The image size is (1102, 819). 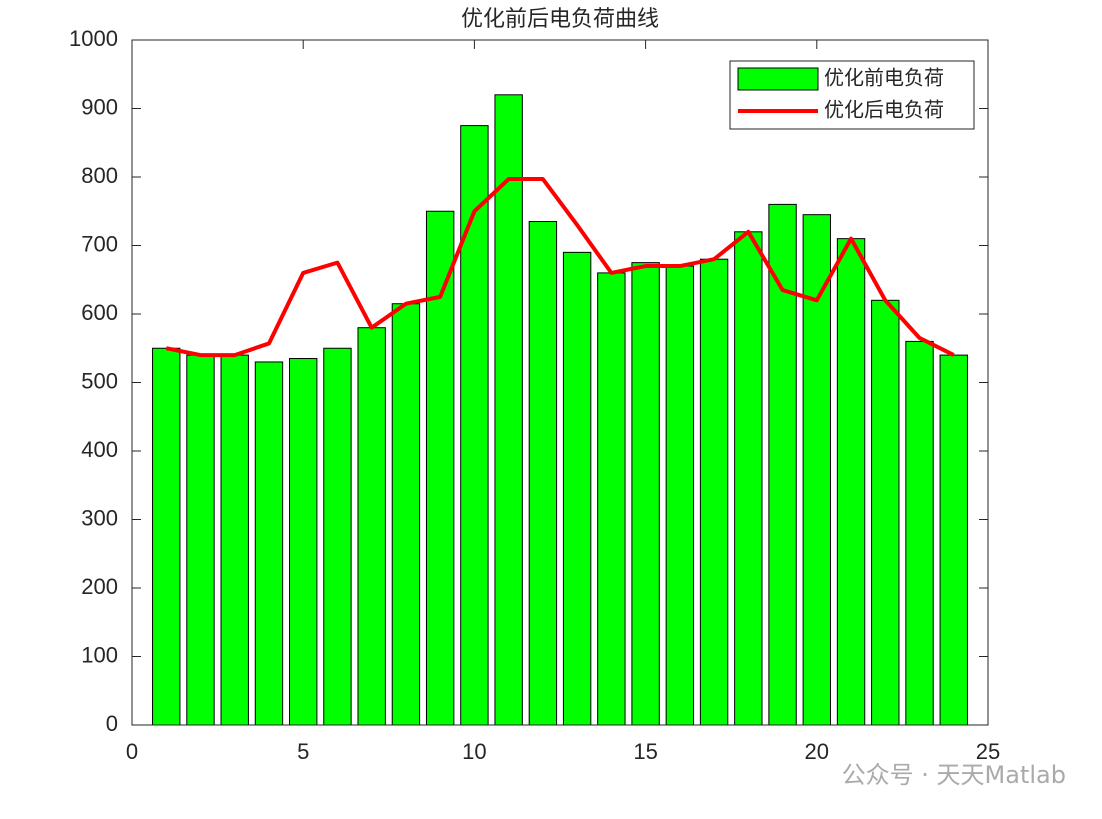 What do you see at coordinates (93, 38) in the screenshot?
I see `y-tick-label: 1000` at bounding box center [93, 38].